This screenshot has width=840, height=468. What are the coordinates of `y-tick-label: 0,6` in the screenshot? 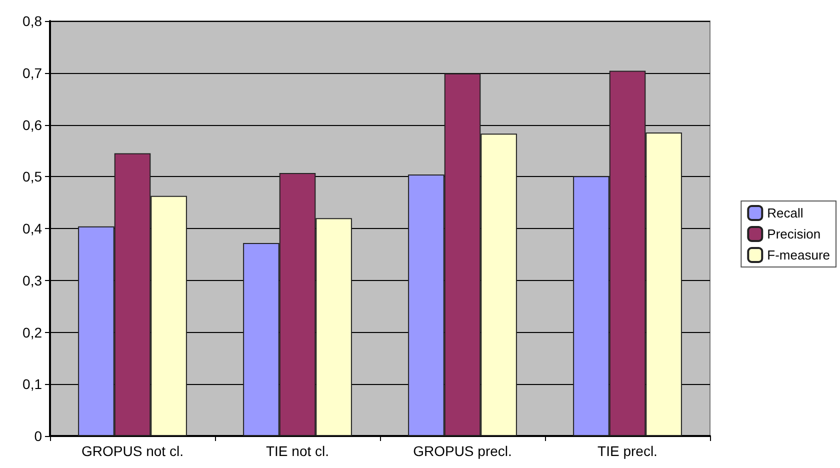 It's located at (32, 124).